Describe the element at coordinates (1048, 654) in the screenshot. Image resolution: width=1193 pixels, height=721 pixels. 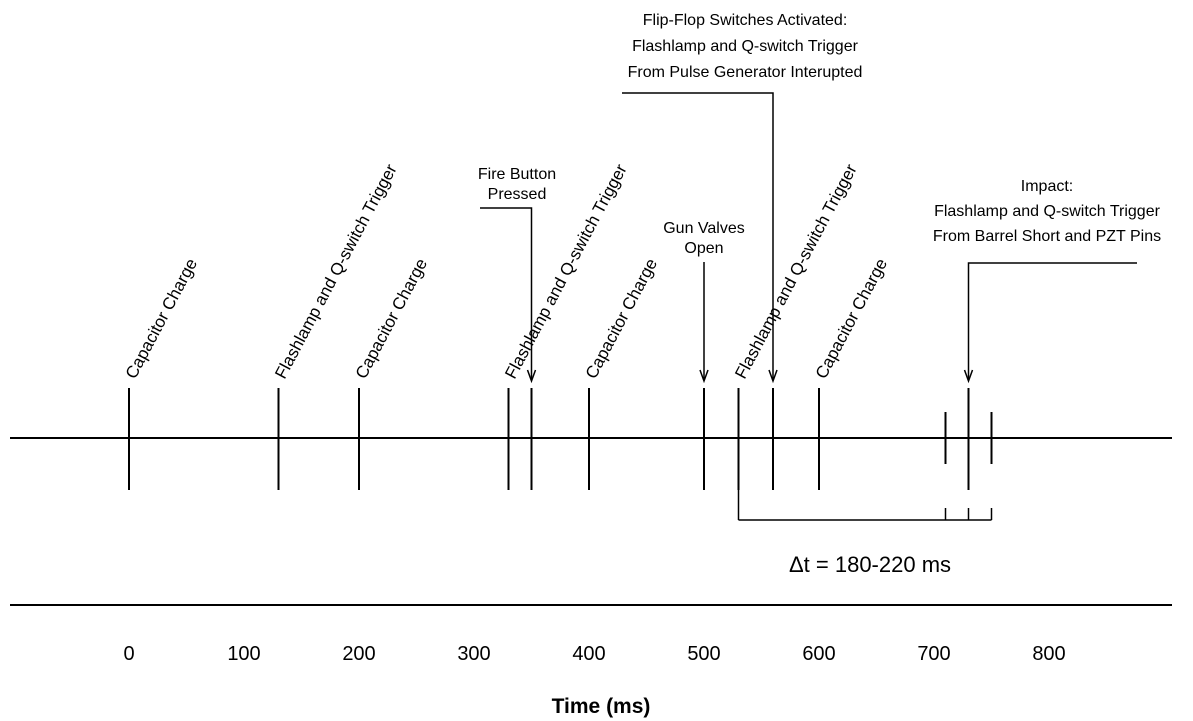
I see `axis-tick-label: 800` at that location.